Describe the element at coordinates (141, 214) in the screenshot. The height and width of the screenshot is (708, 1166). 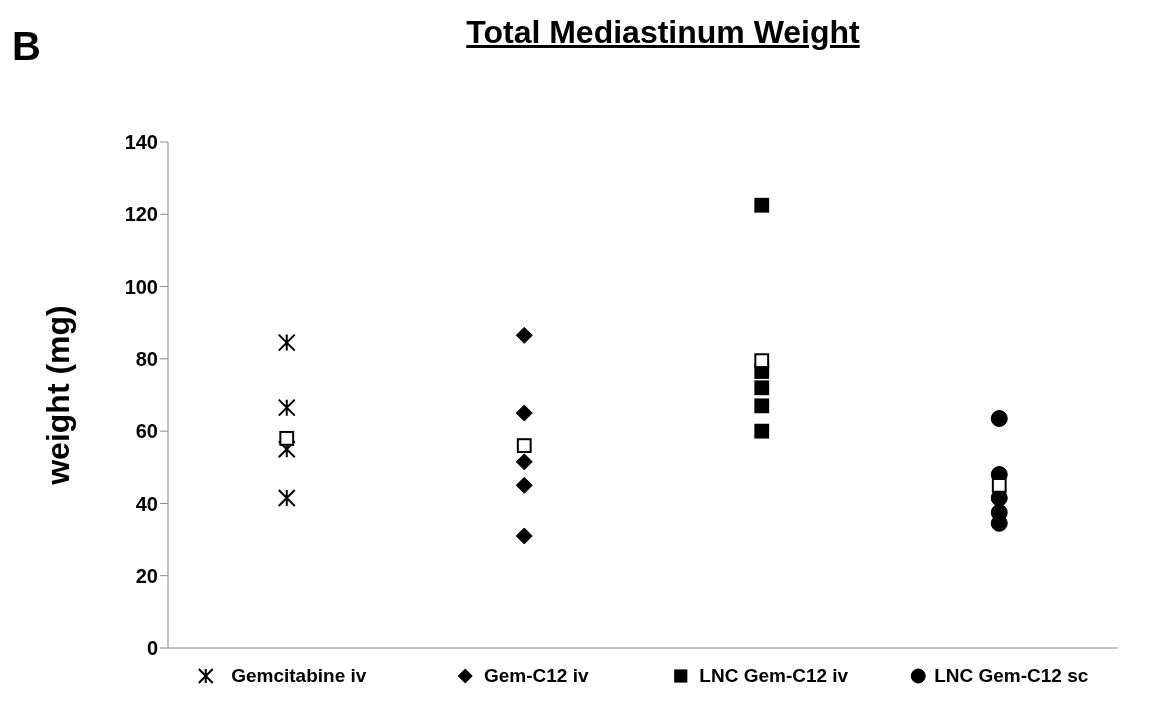
I see `y-tick-label: 120` at that location.